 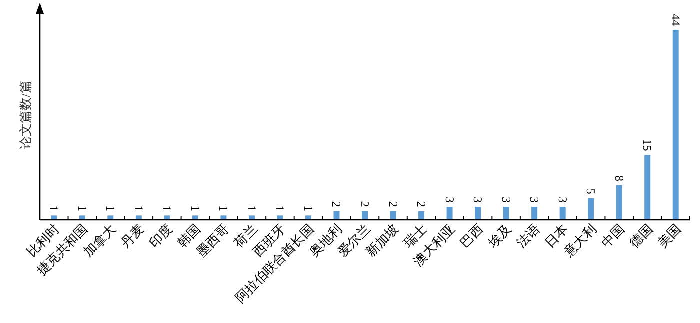 I want to click on data-label: 8, so click(x=619, y=178).